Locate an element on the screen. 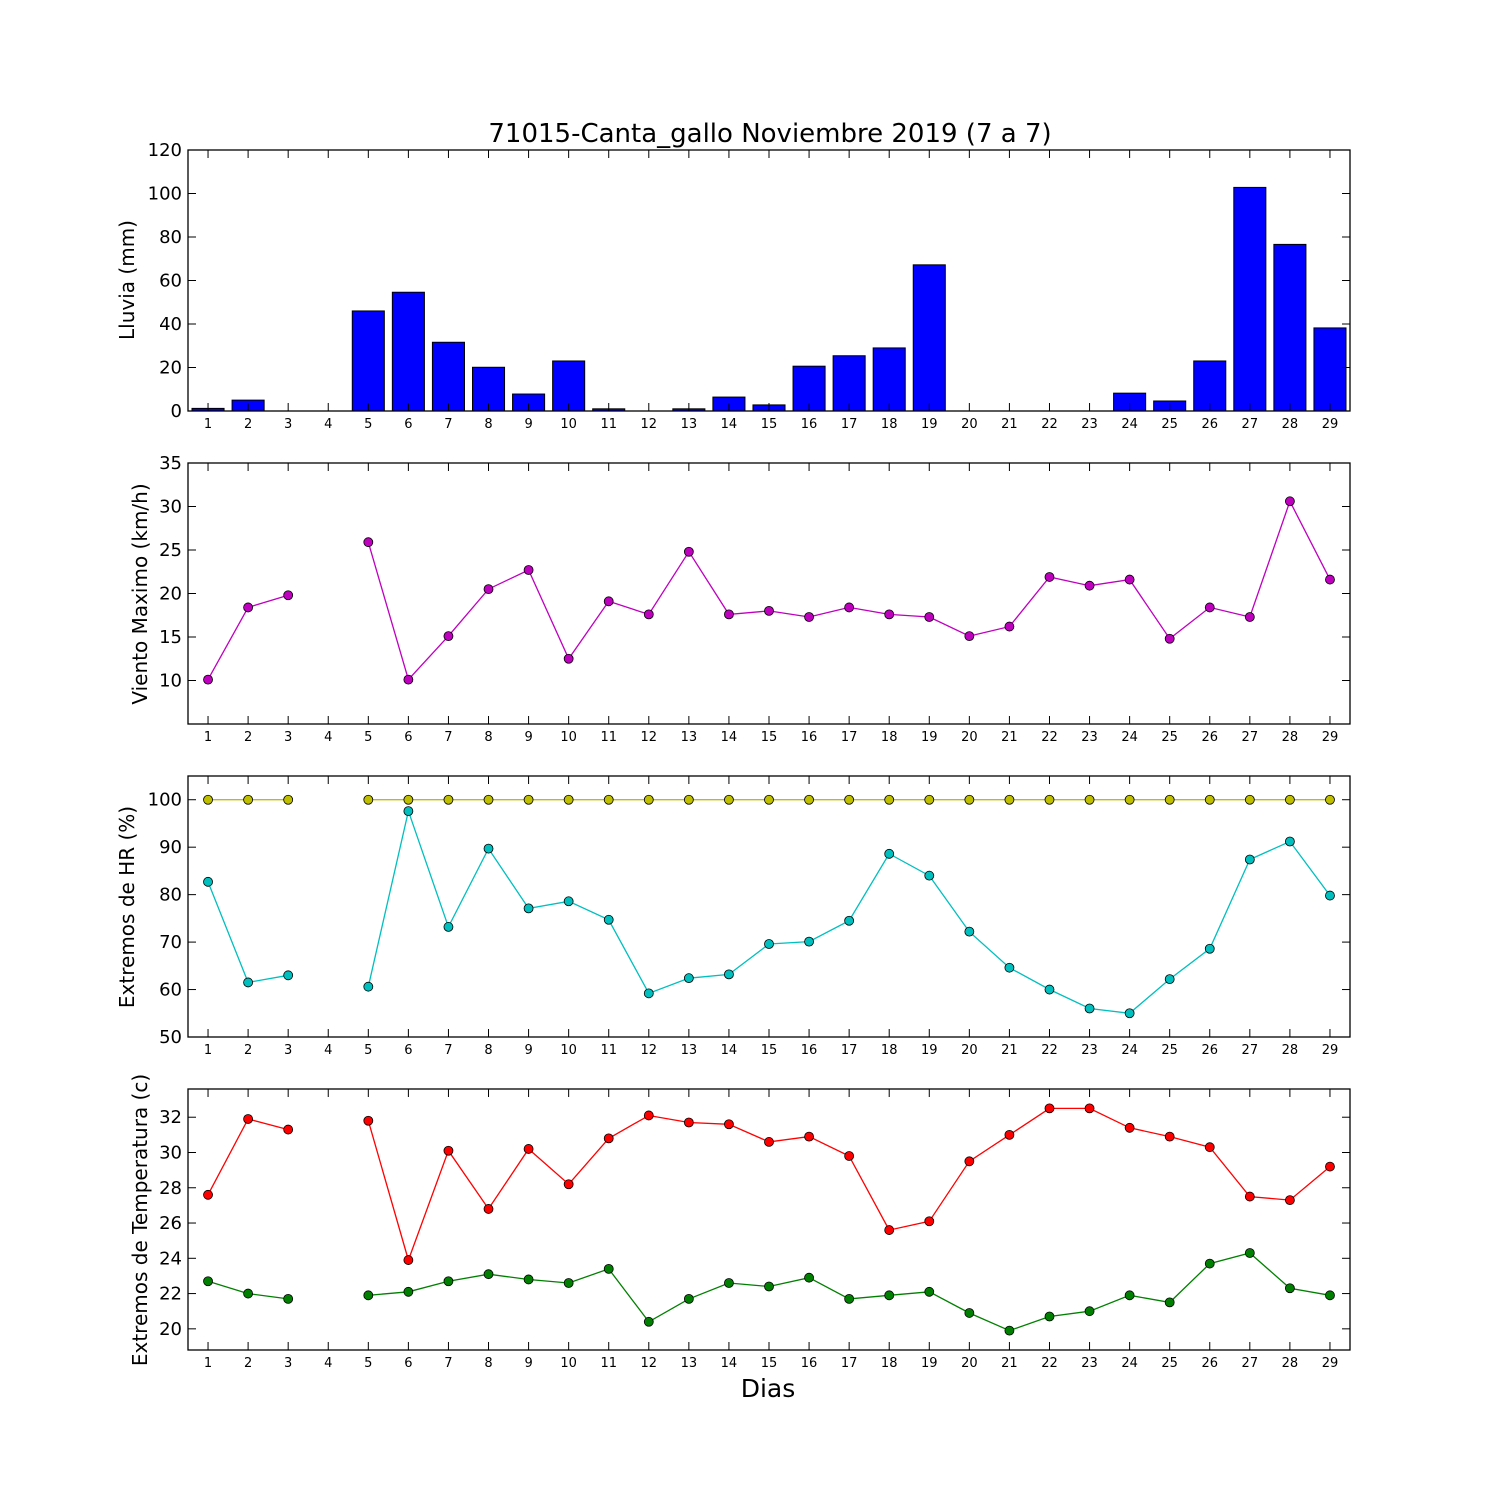  x-tick-label: 25 is located at coordinates (1169, 1050).